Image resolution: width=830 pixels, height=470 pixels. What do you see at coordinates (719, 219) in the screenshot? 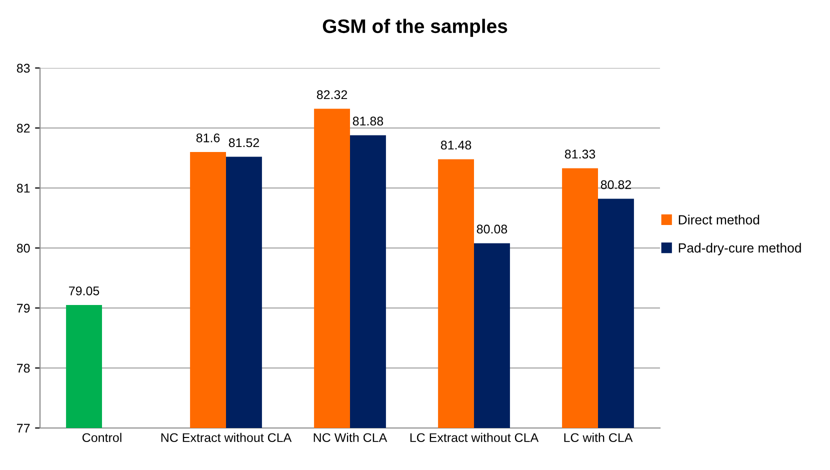
I see `legend-label: Direct method` at bounding box center [719, 219].